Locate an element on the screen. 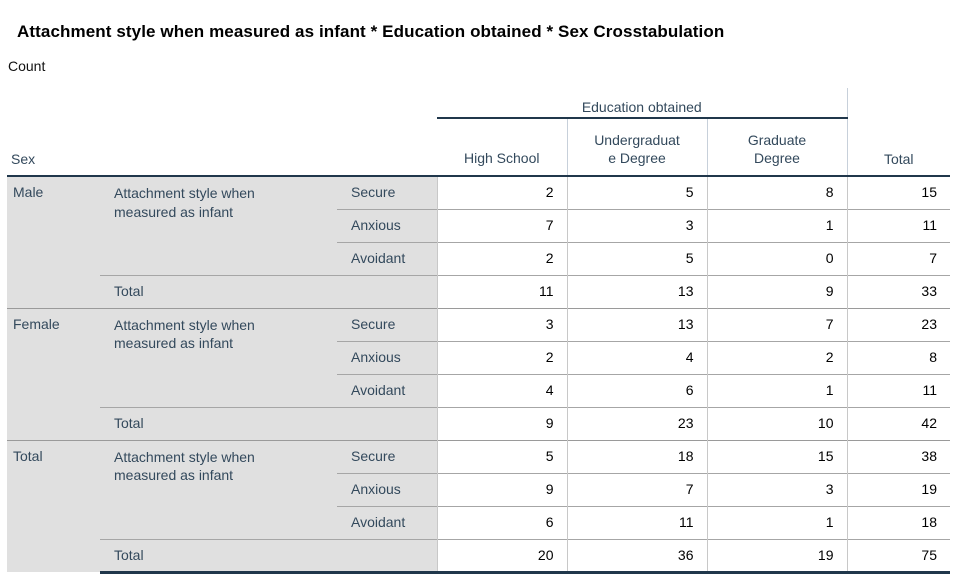  table-row: Anxious 9 7 3 19 is located at coordinates (478, 489).